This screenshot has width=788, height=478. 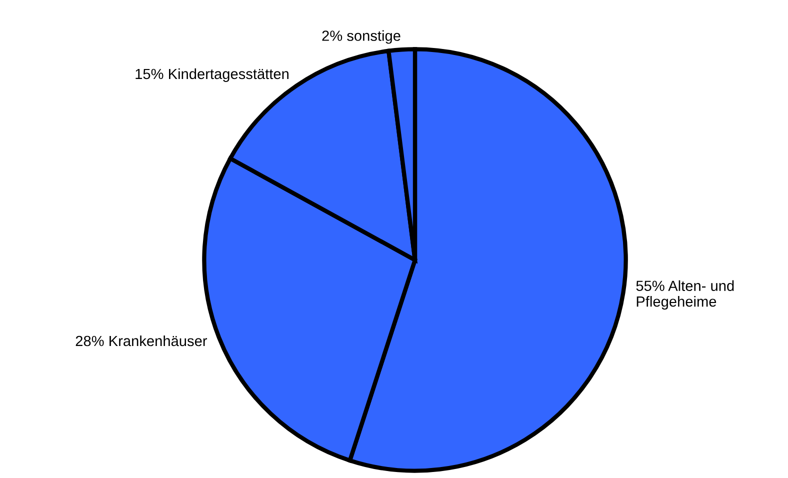 What do you see at coordinates (142, 340) in the screenshot?
I see `slice-label: 28% Krankenhäuser` at bounding box center [142, 340].